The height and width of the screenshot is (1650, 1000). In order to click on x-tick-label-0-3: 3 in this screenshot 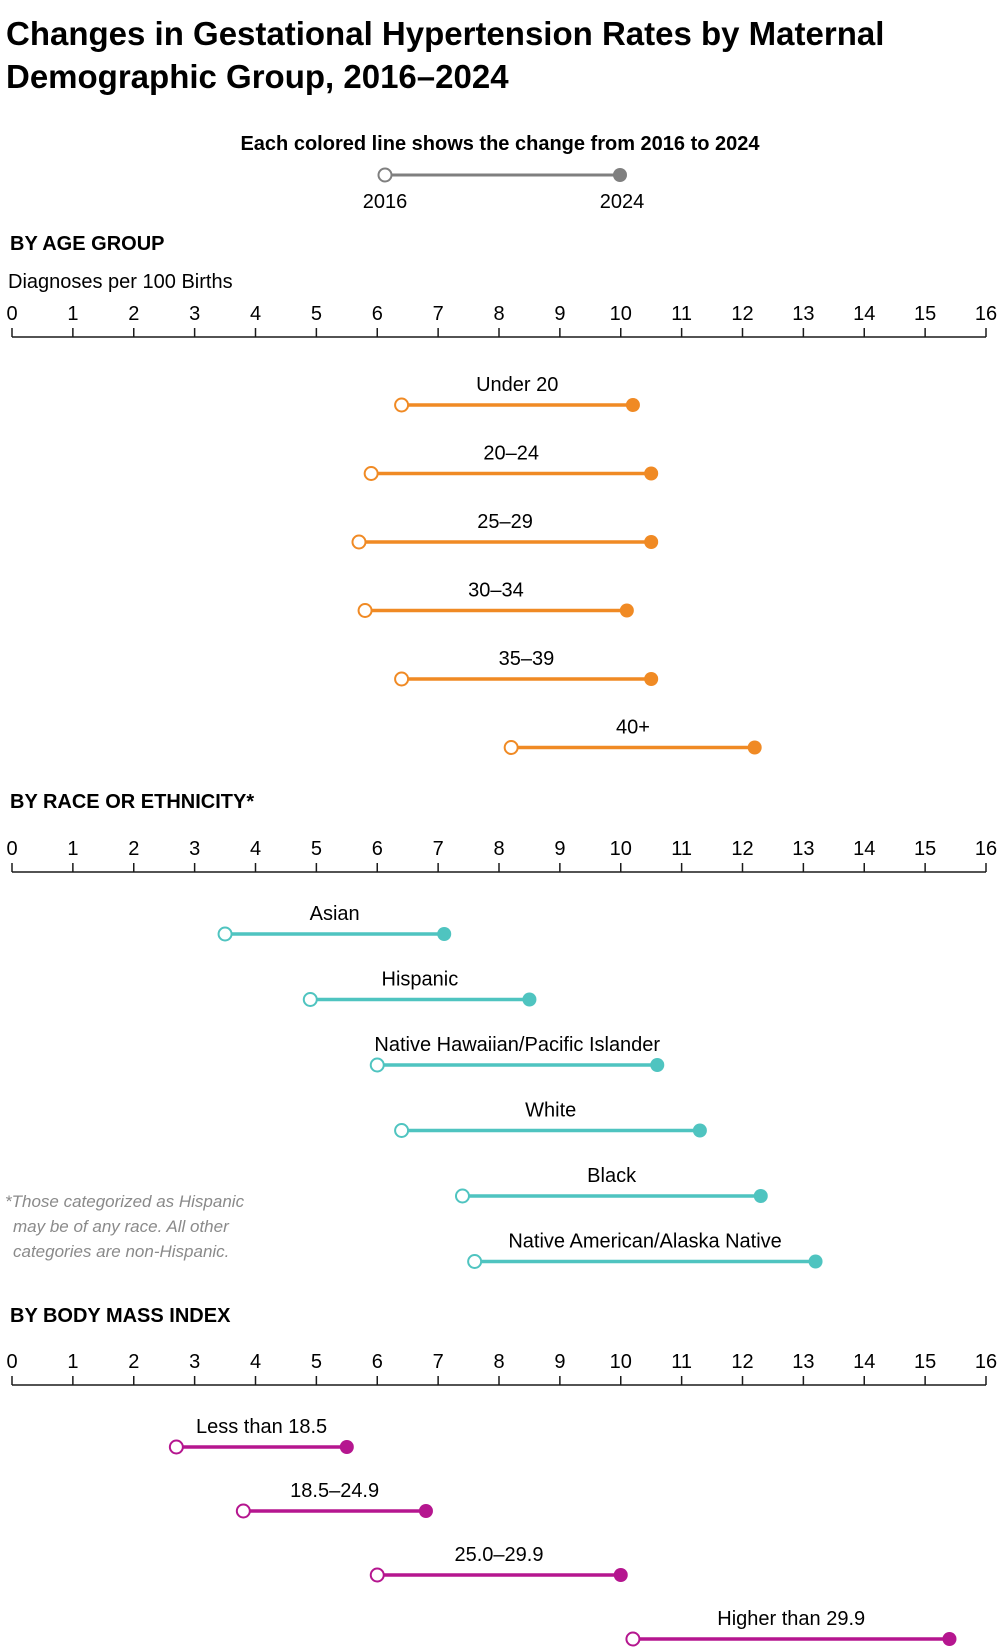, I will do `click(194, 314)`.